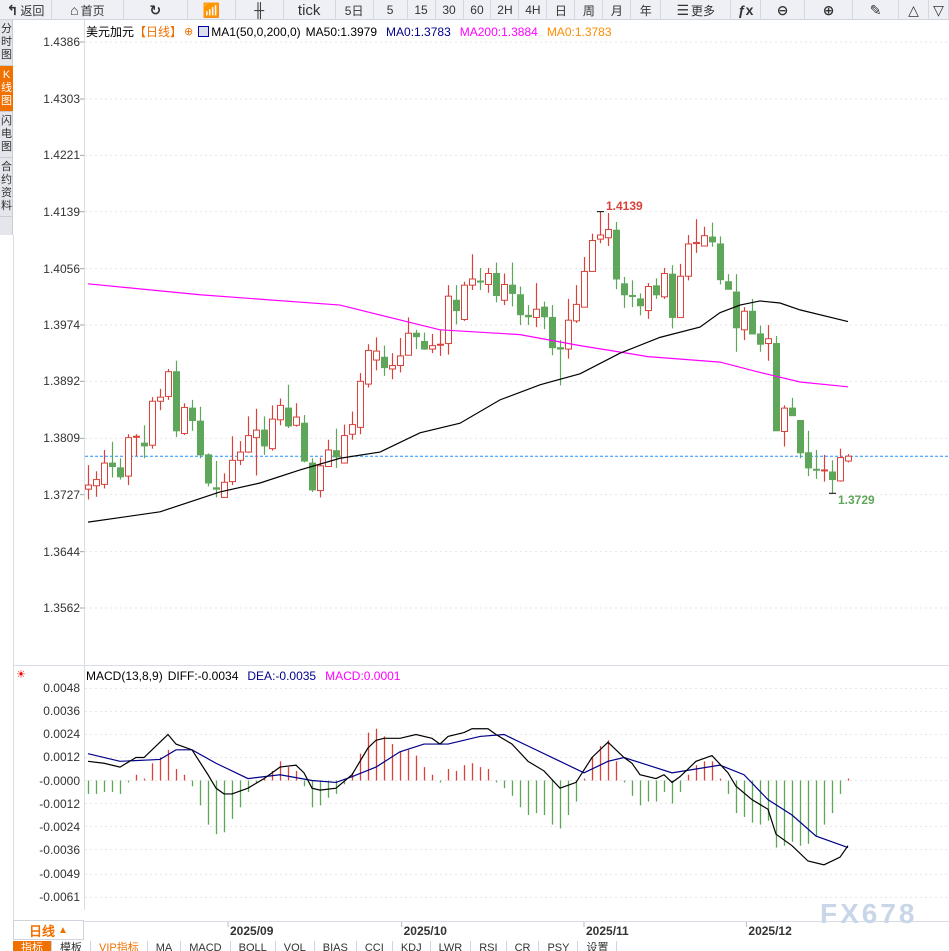  I want to click on toolbar-button-refresh: ↻, so click(156, 10).